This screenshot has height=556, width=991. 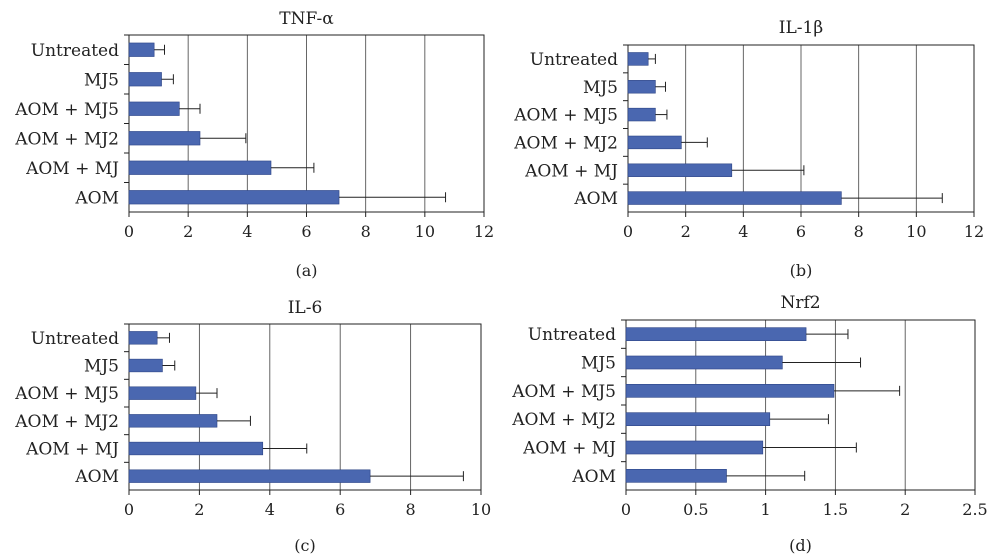 I want to click on chart-title: TNF-α, so click(x=306, y=19).